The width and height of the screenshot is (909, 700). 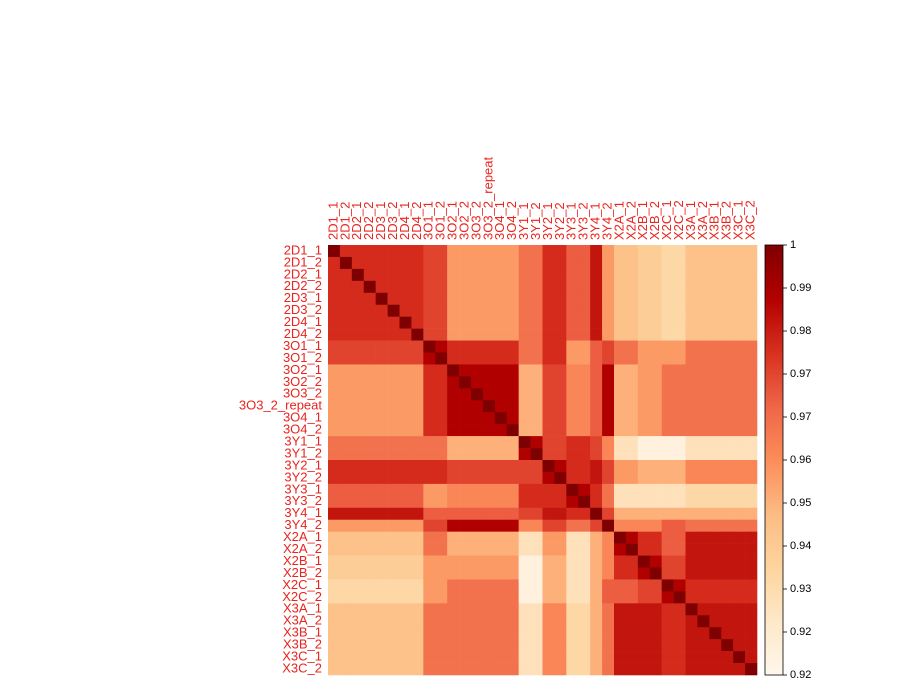 I want to click on row-label: 3Y3_1, so click(x=303, y=488).